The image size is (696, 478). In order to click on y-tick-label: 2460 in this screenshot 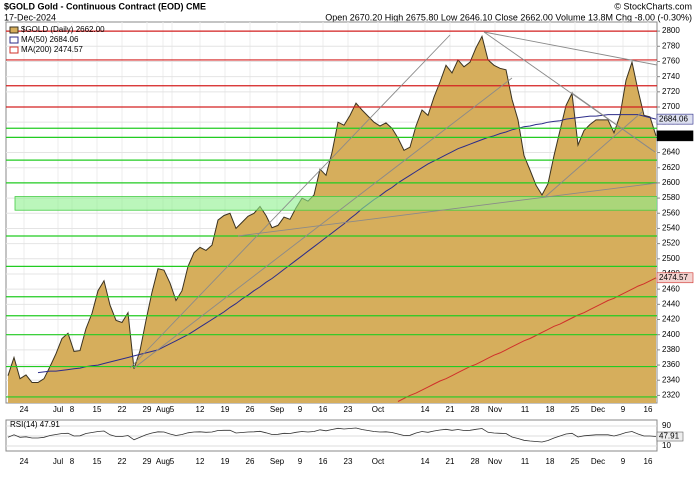, I will do `click(671, 288)`.